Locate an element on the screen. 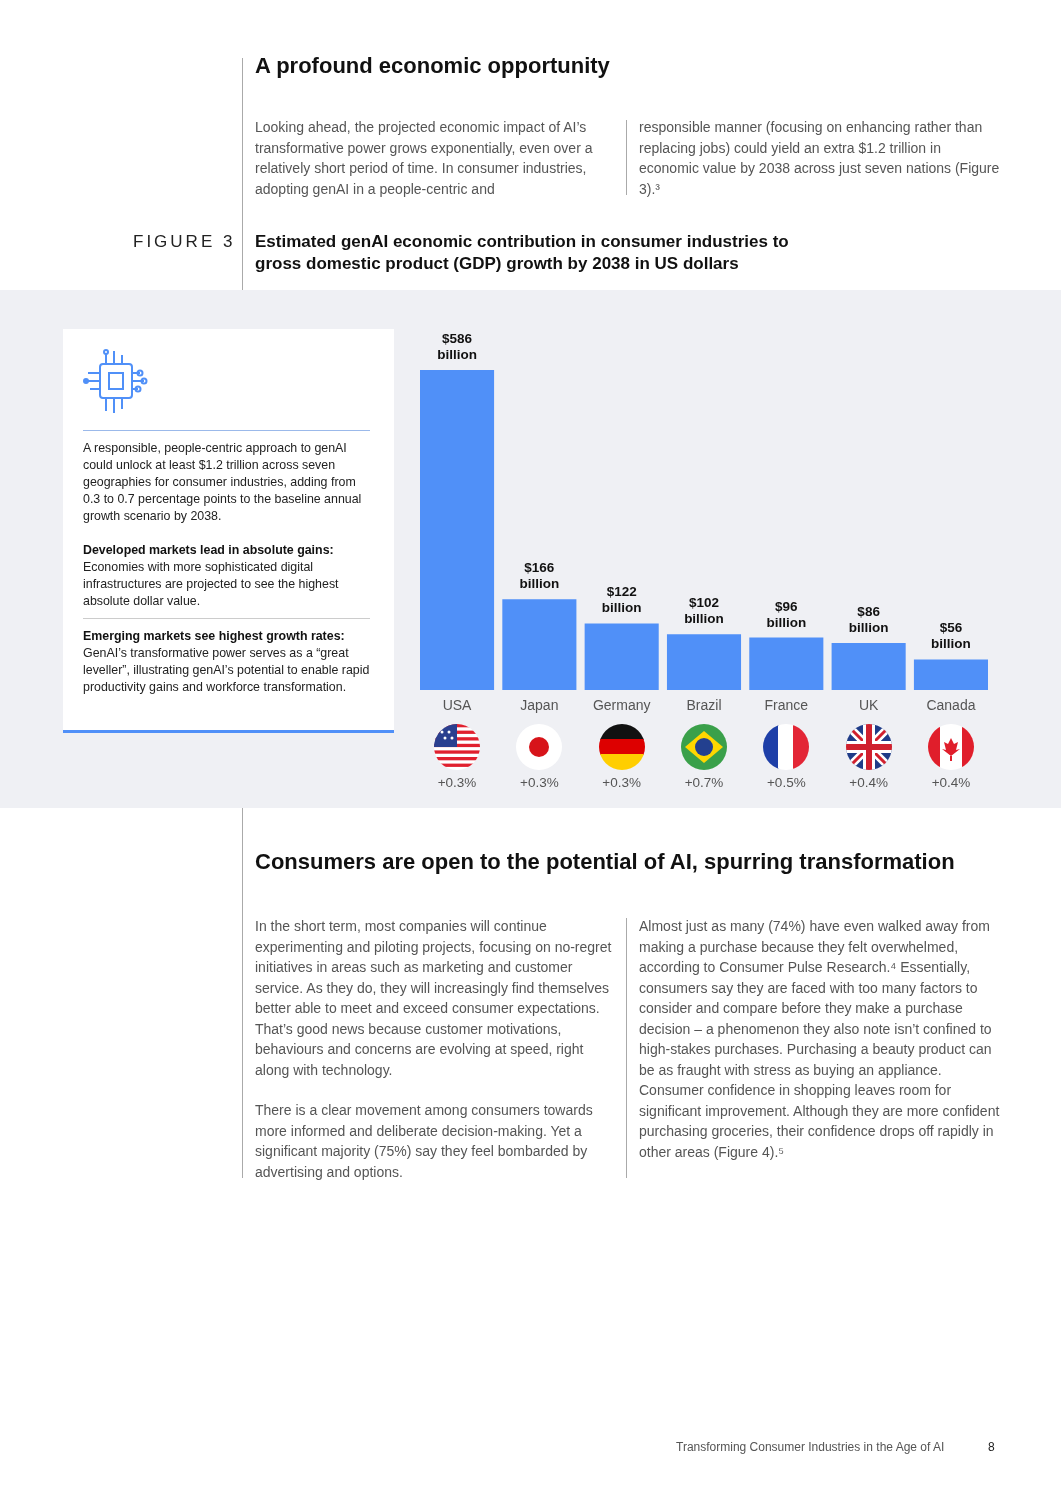 The width and height of the screenshot is (1061, 1500). text: 8 is located at coordinates (992, 1447).